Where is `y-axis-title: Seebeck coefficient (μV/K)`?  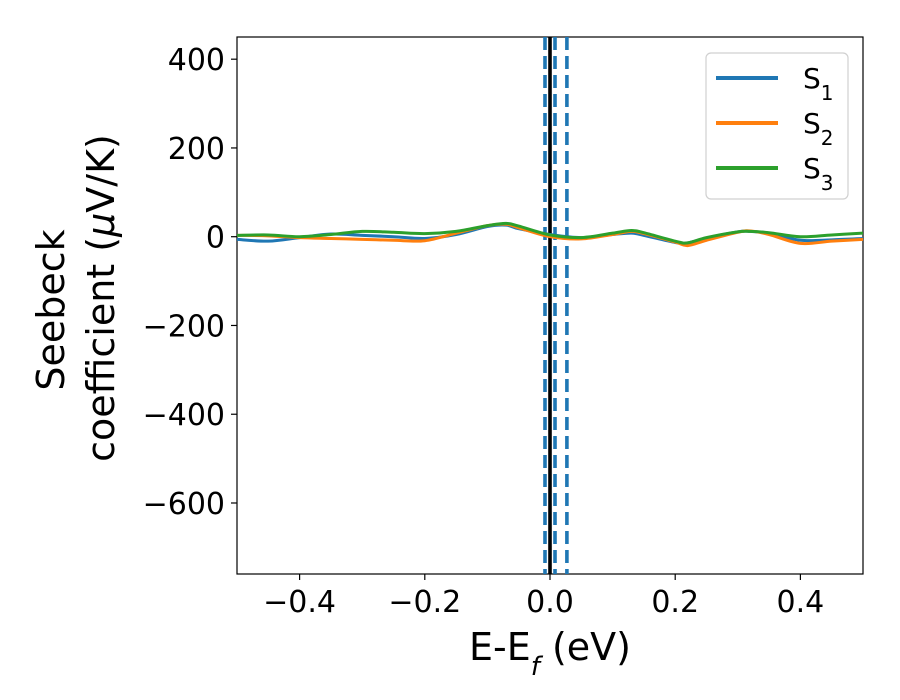
y-axis-title: Seebeck coefficient (μV/K) is located at coordinates (76, 298).